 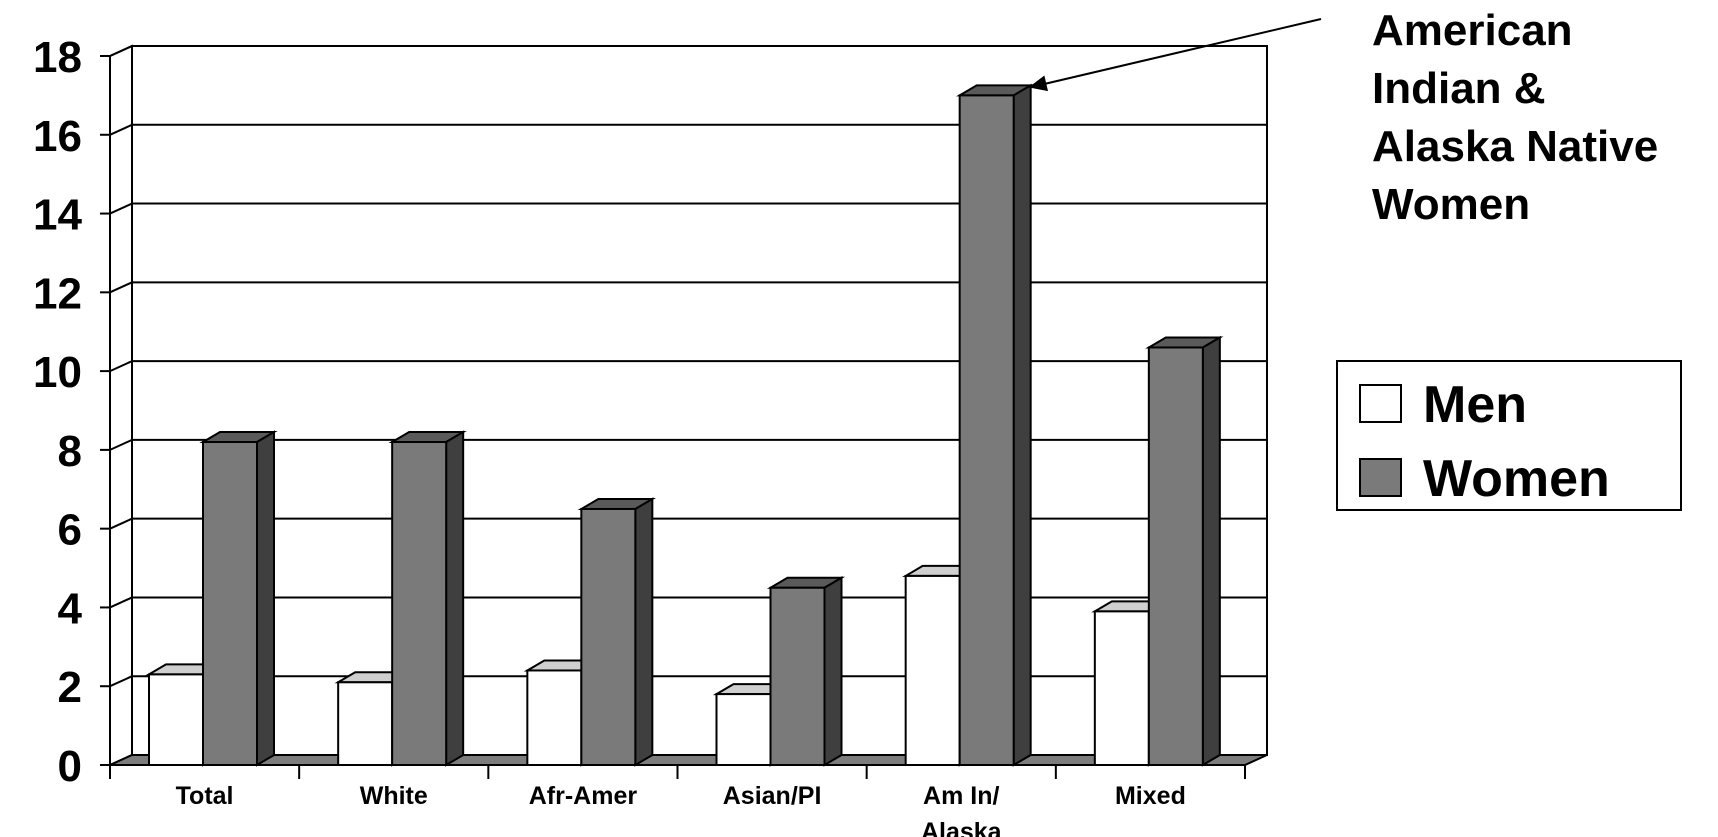 I want to click on x-tick-label: White, so click(x=394, y=796).